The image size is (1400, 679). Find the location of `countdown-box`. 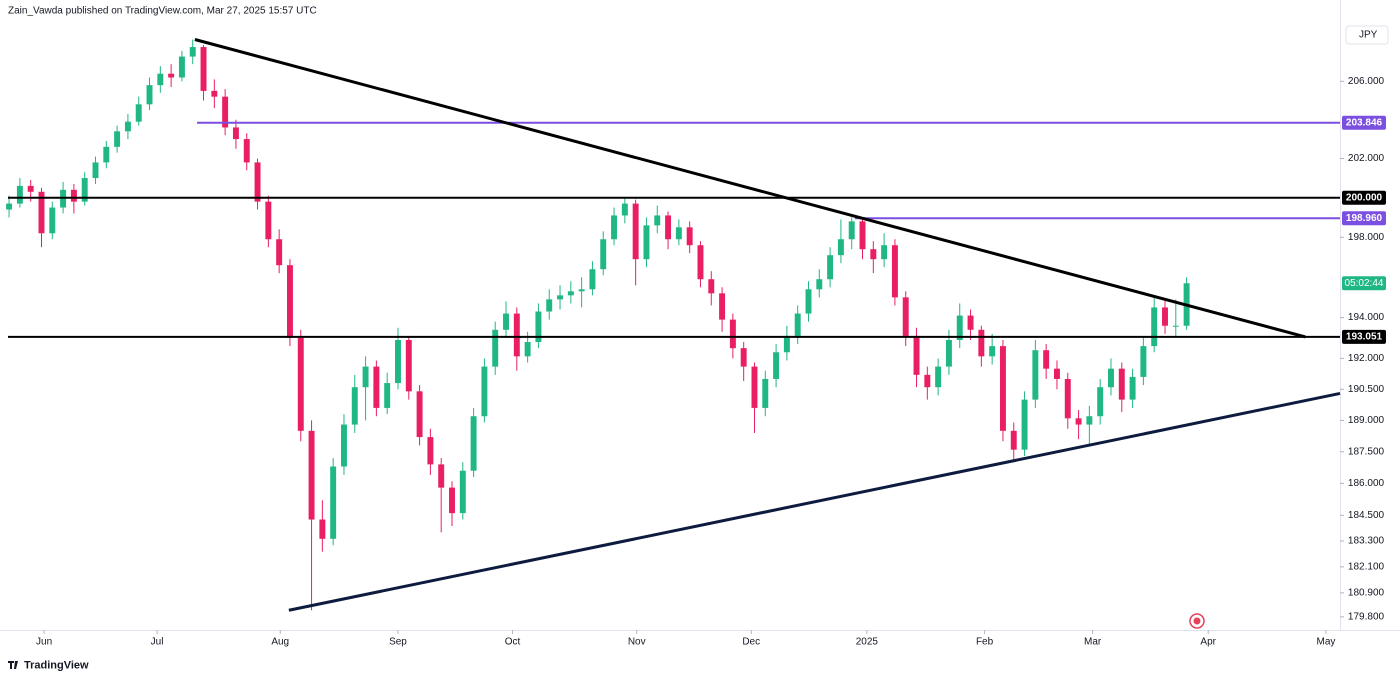

countdown-box is located at coordinates (1364, 283).